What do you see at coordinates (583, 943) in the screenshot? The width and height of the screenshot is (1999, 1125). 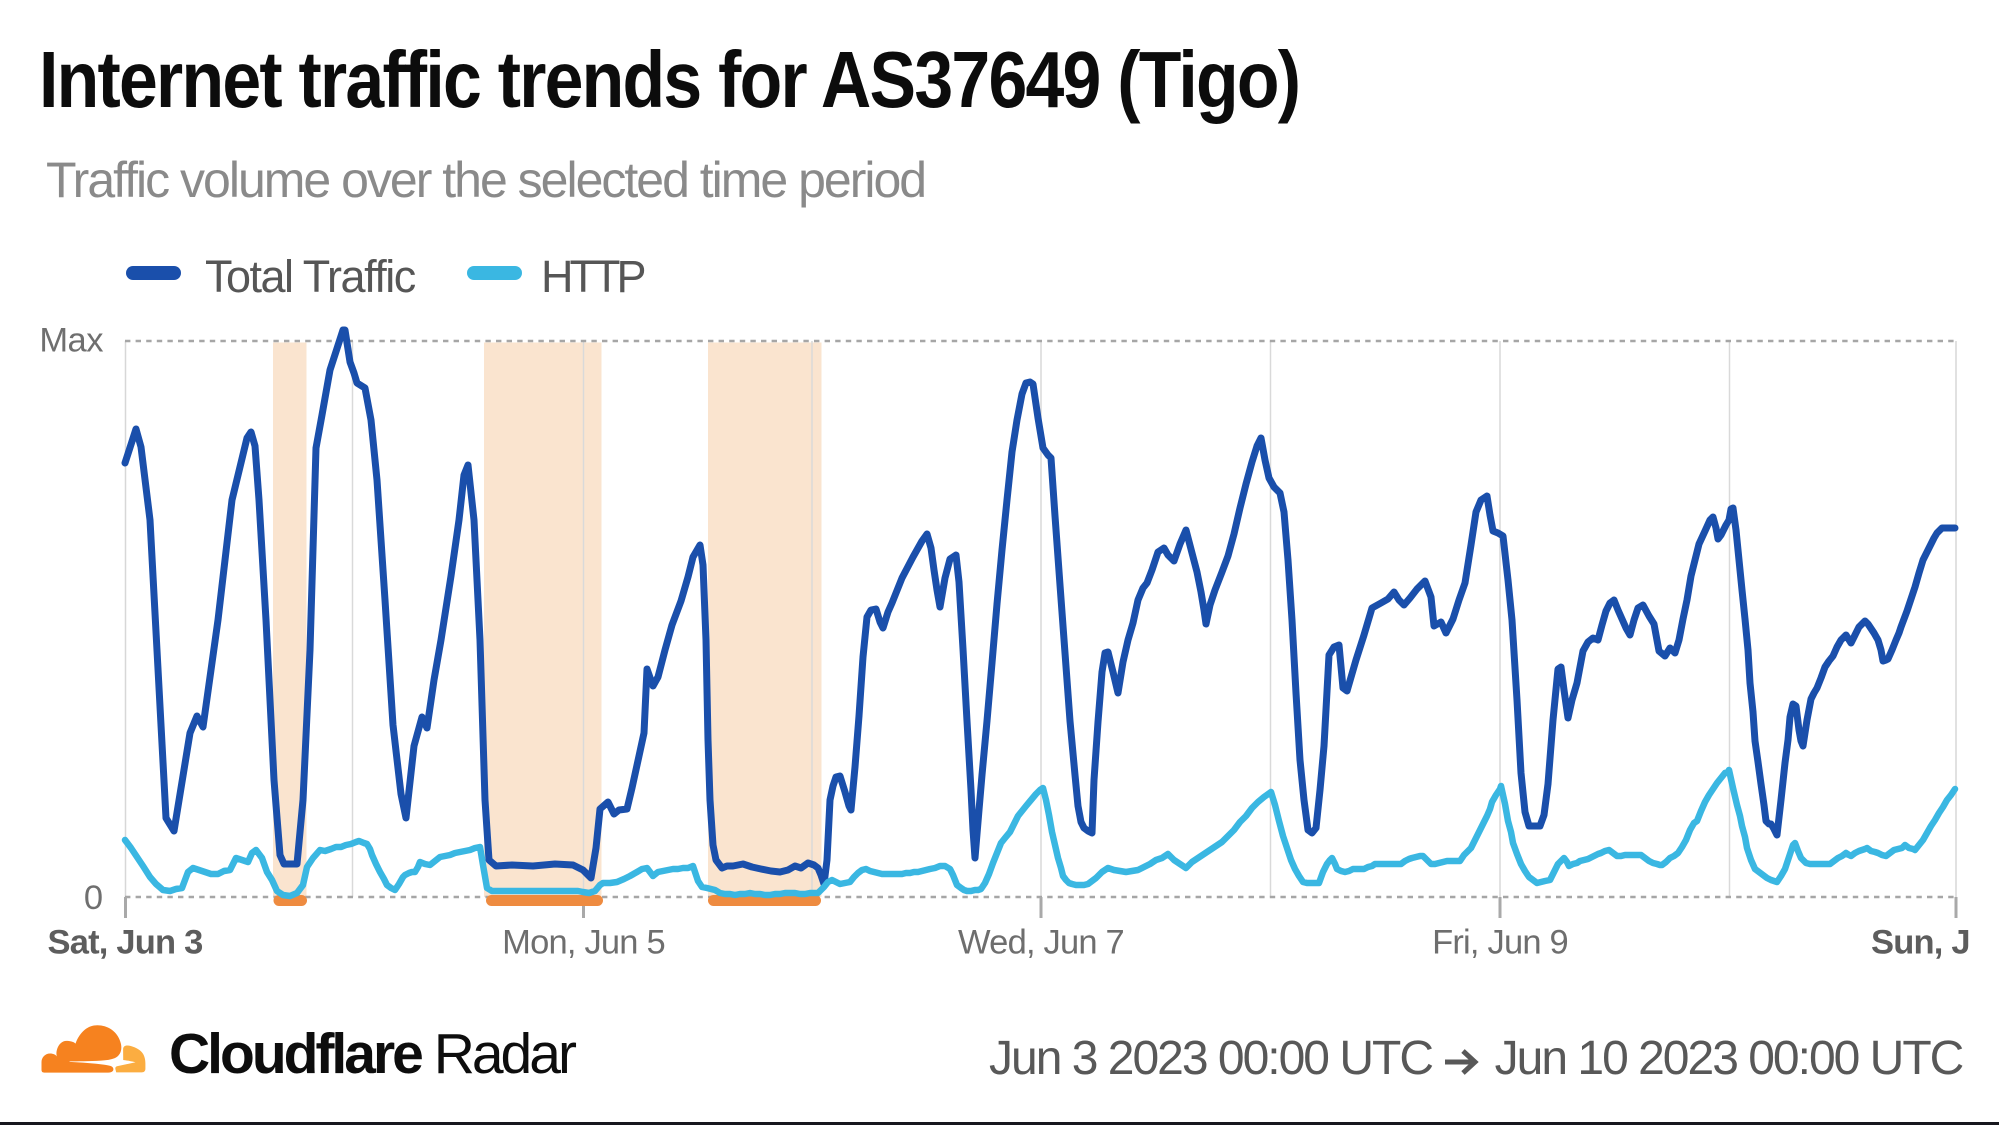 I see `svg-text: Mon, Jun 5` at bounding box center [583, 943].